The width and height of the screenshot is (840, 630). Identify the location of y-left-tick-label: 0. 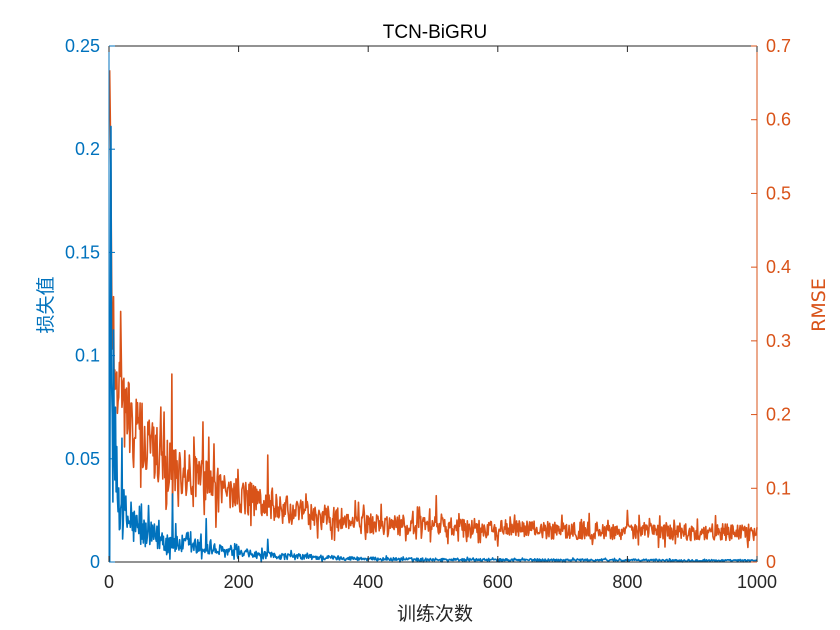
(95, 562).